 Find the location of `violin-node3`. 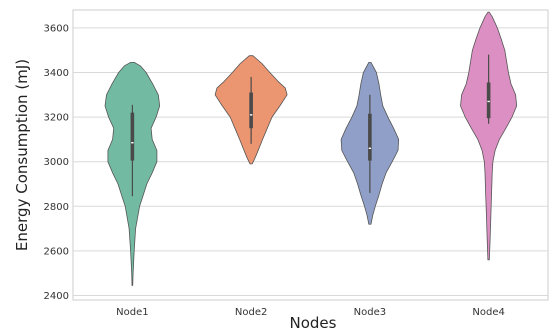

violin-node3 is located at coordinates (370, 143).